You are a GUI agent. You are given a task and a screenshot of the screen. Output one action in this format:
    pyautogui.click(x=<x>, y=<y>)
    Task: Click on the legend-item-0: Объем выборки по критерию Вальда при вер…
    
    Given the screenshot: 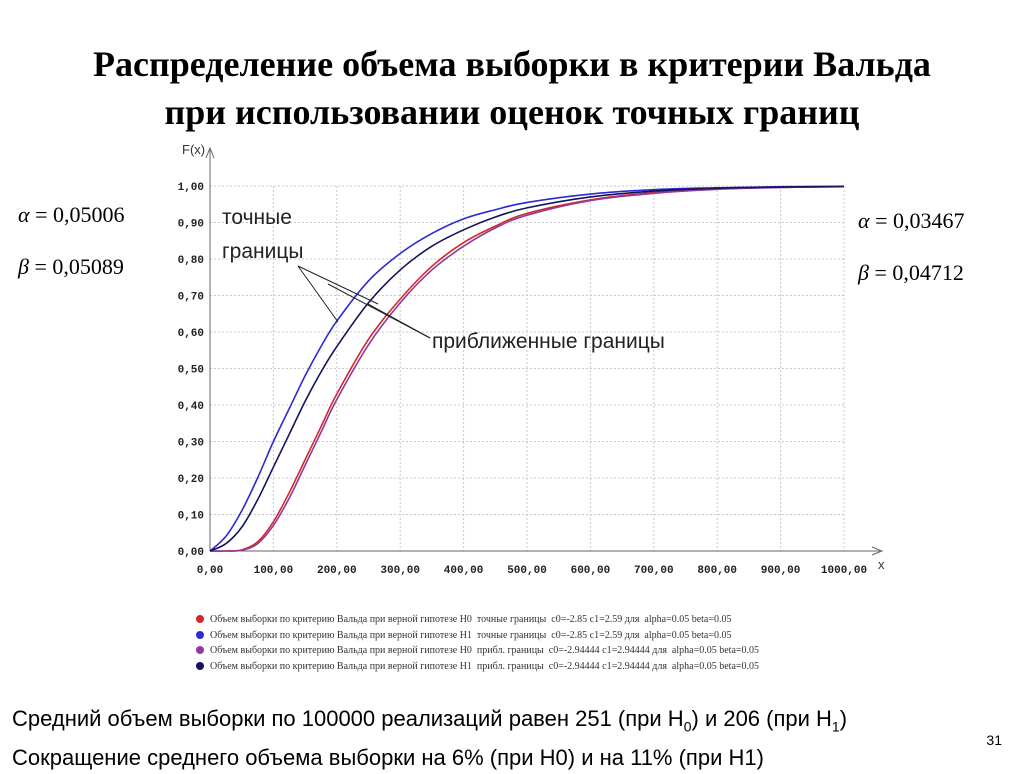 What is the action you would take?
    pyautogui.click(x=477, y=620)
    